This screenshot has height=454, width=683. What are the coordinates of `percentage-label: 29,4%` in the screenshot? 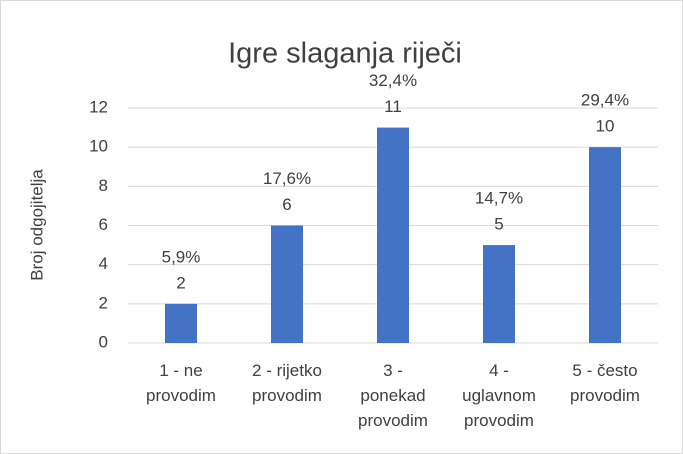 It's located at (605, 100).